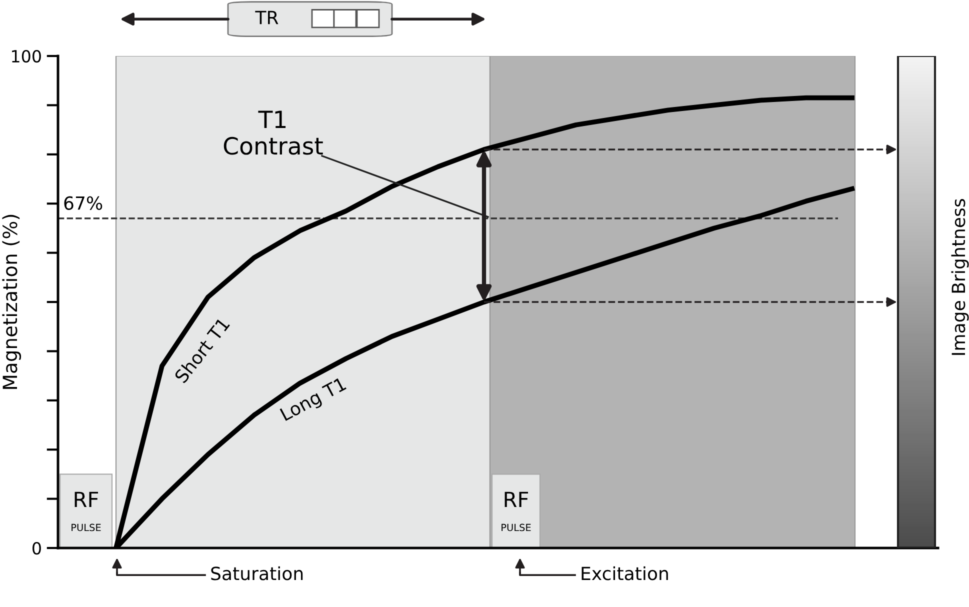  I want to click on text: TR, so click(266, 17).